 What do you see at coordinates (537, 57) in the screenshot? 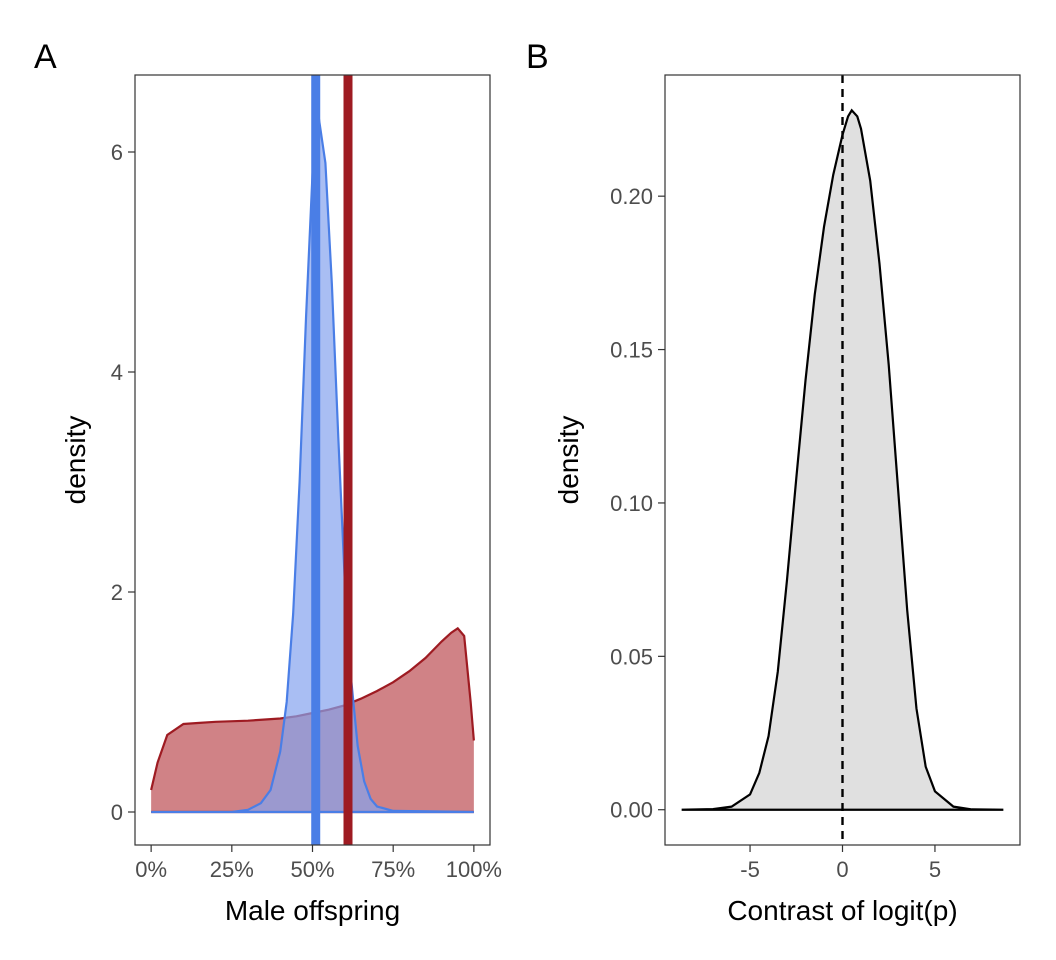
I see `panel-label-b: B` at bounding box center [537, 57].